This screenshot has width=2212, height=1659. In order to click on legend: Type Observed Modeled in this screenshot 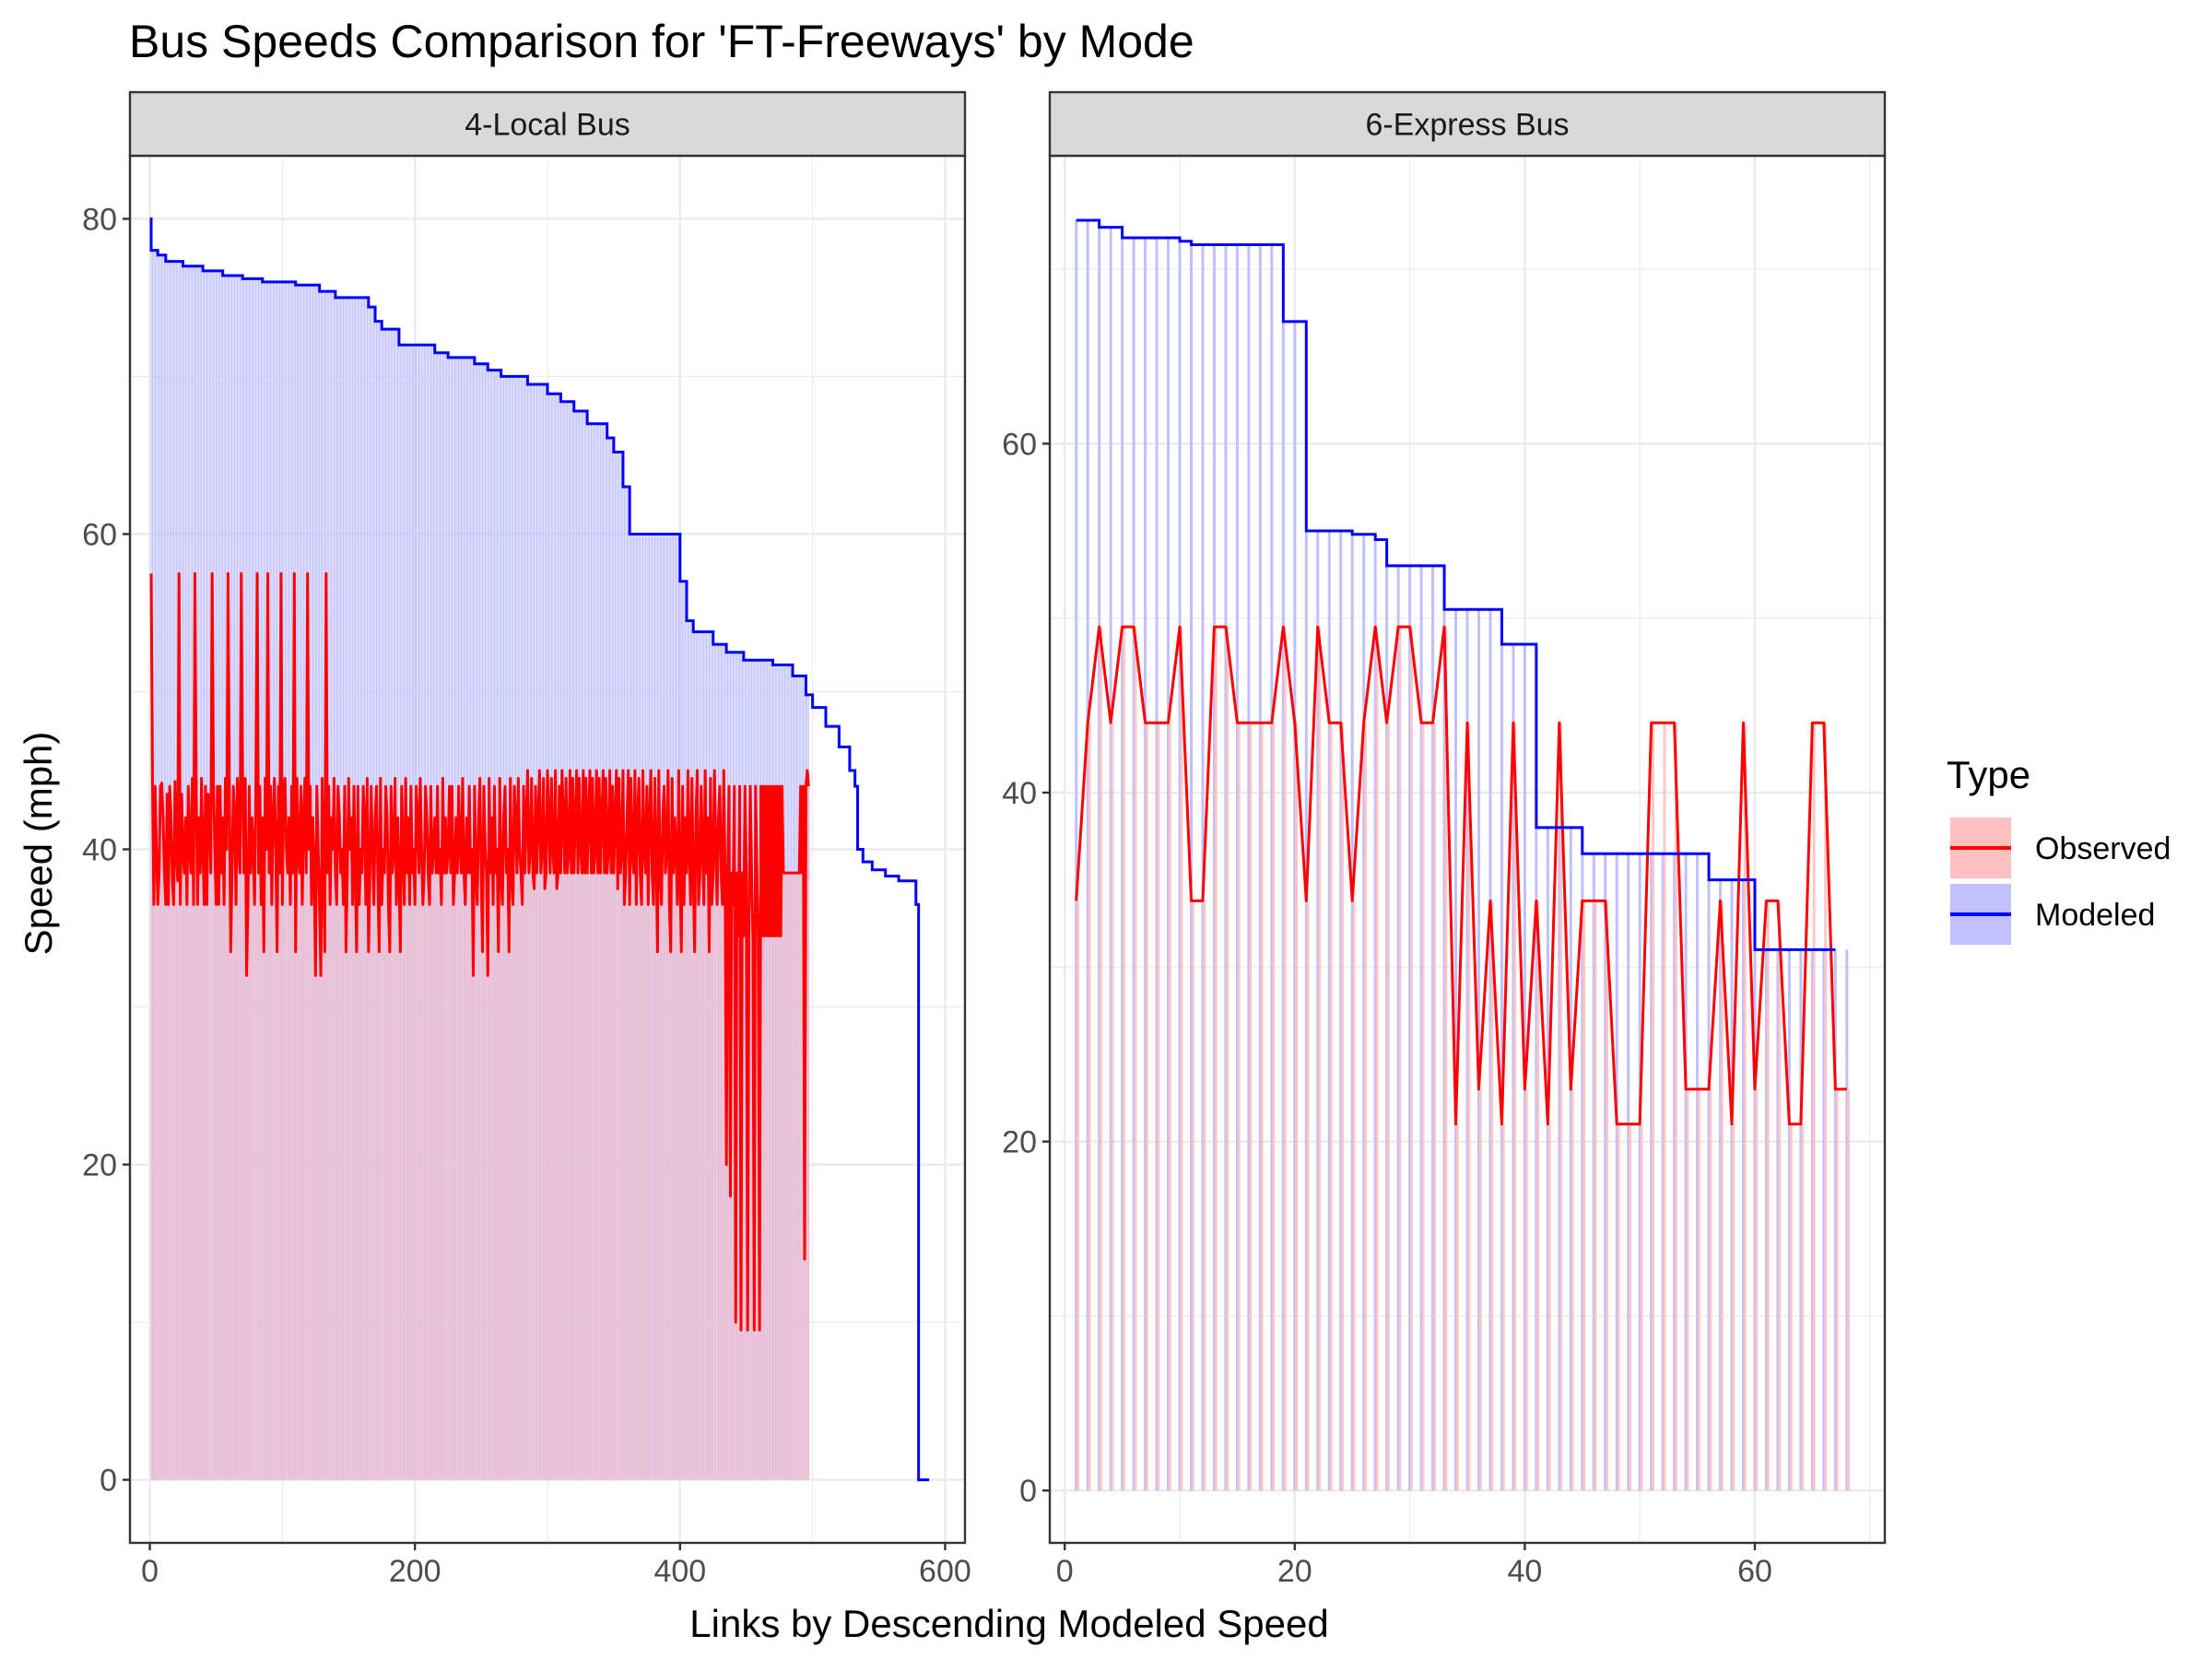, I will do `click(2059, 849)`.